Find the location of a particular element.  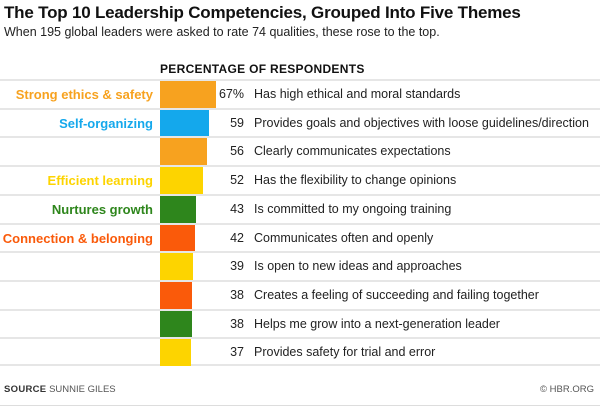

value-label: 43 is located at coordinates (237, 208).